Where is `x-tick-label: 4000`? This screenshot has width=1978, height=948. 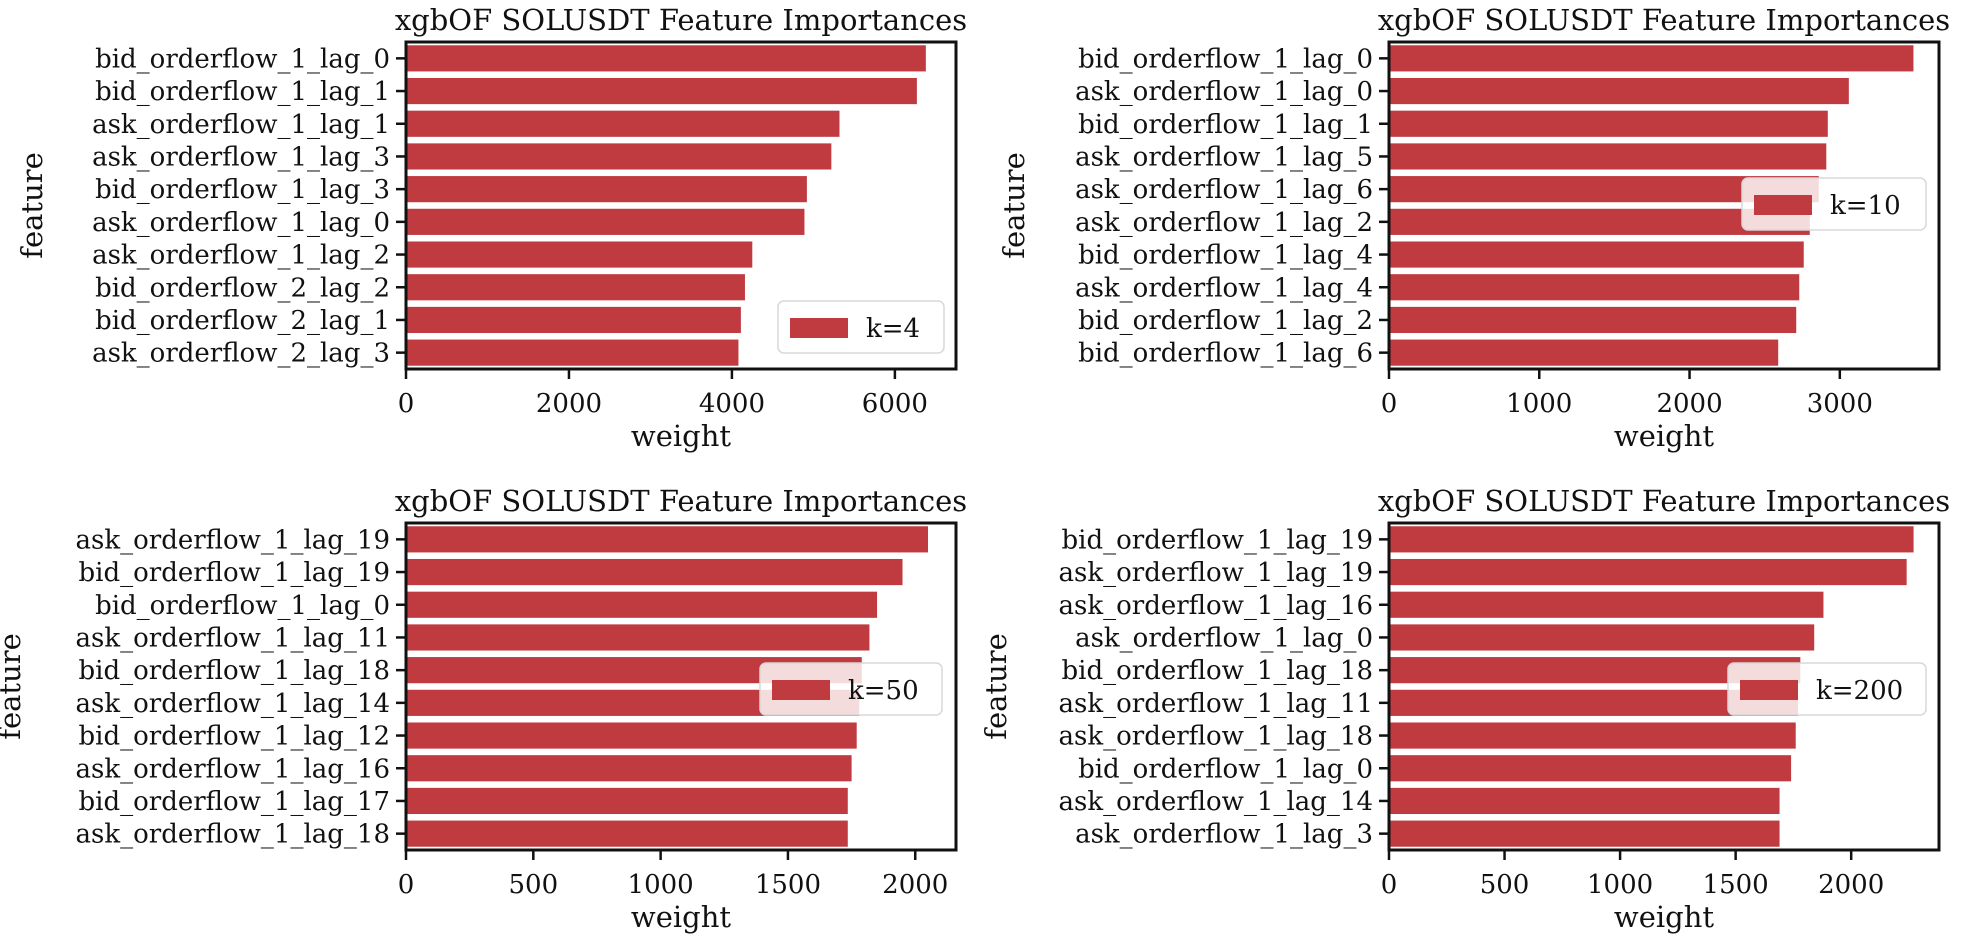 x-tick-label: 4000 is located at coordinates (732, 404).